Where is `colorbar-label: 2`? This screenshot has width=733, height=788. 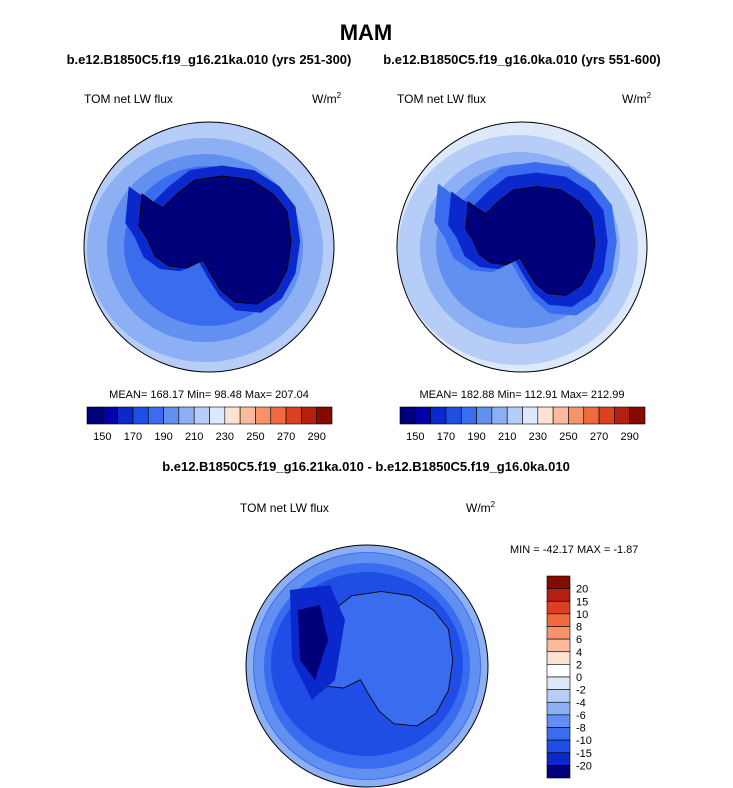 colorbar-label: 2 is located at coordinates (579, 665).